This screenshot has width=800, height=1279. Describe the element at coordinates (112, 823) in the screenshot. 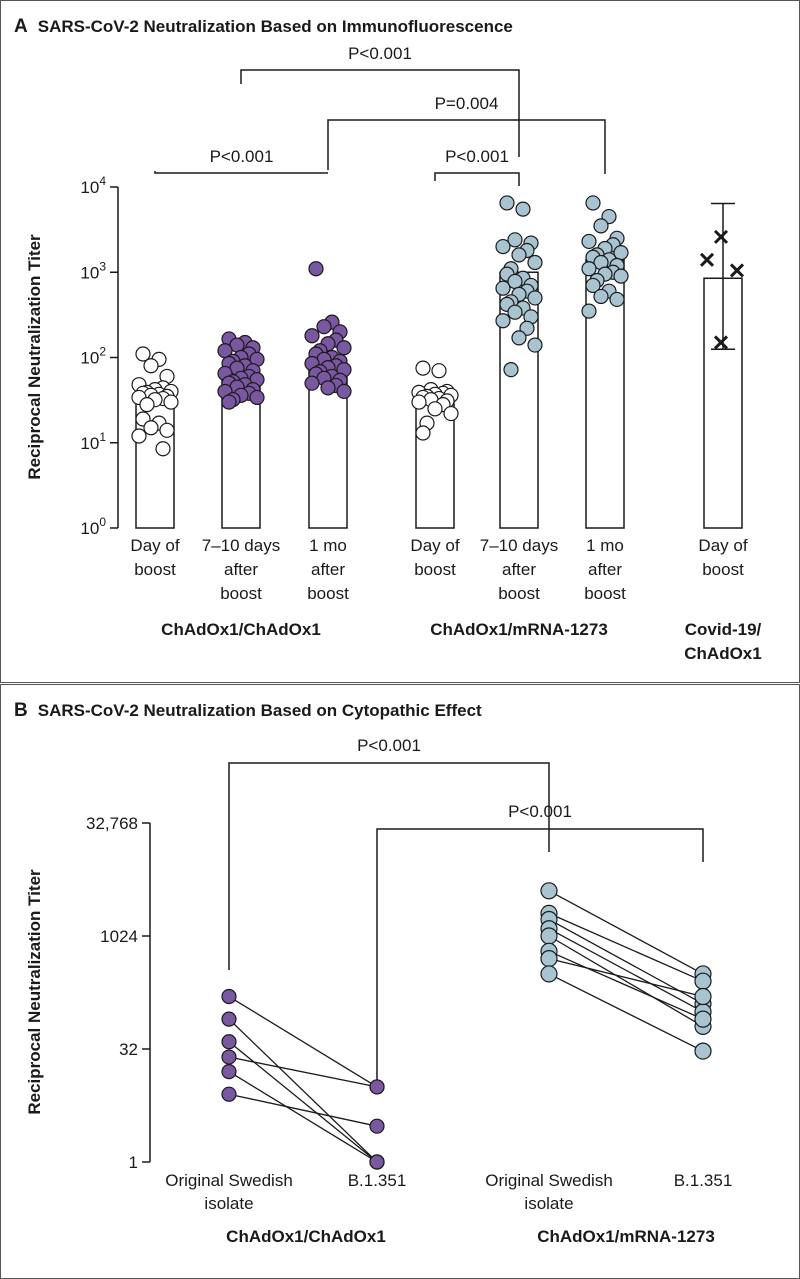

I see `y-tick-label: 32,768` at that location.